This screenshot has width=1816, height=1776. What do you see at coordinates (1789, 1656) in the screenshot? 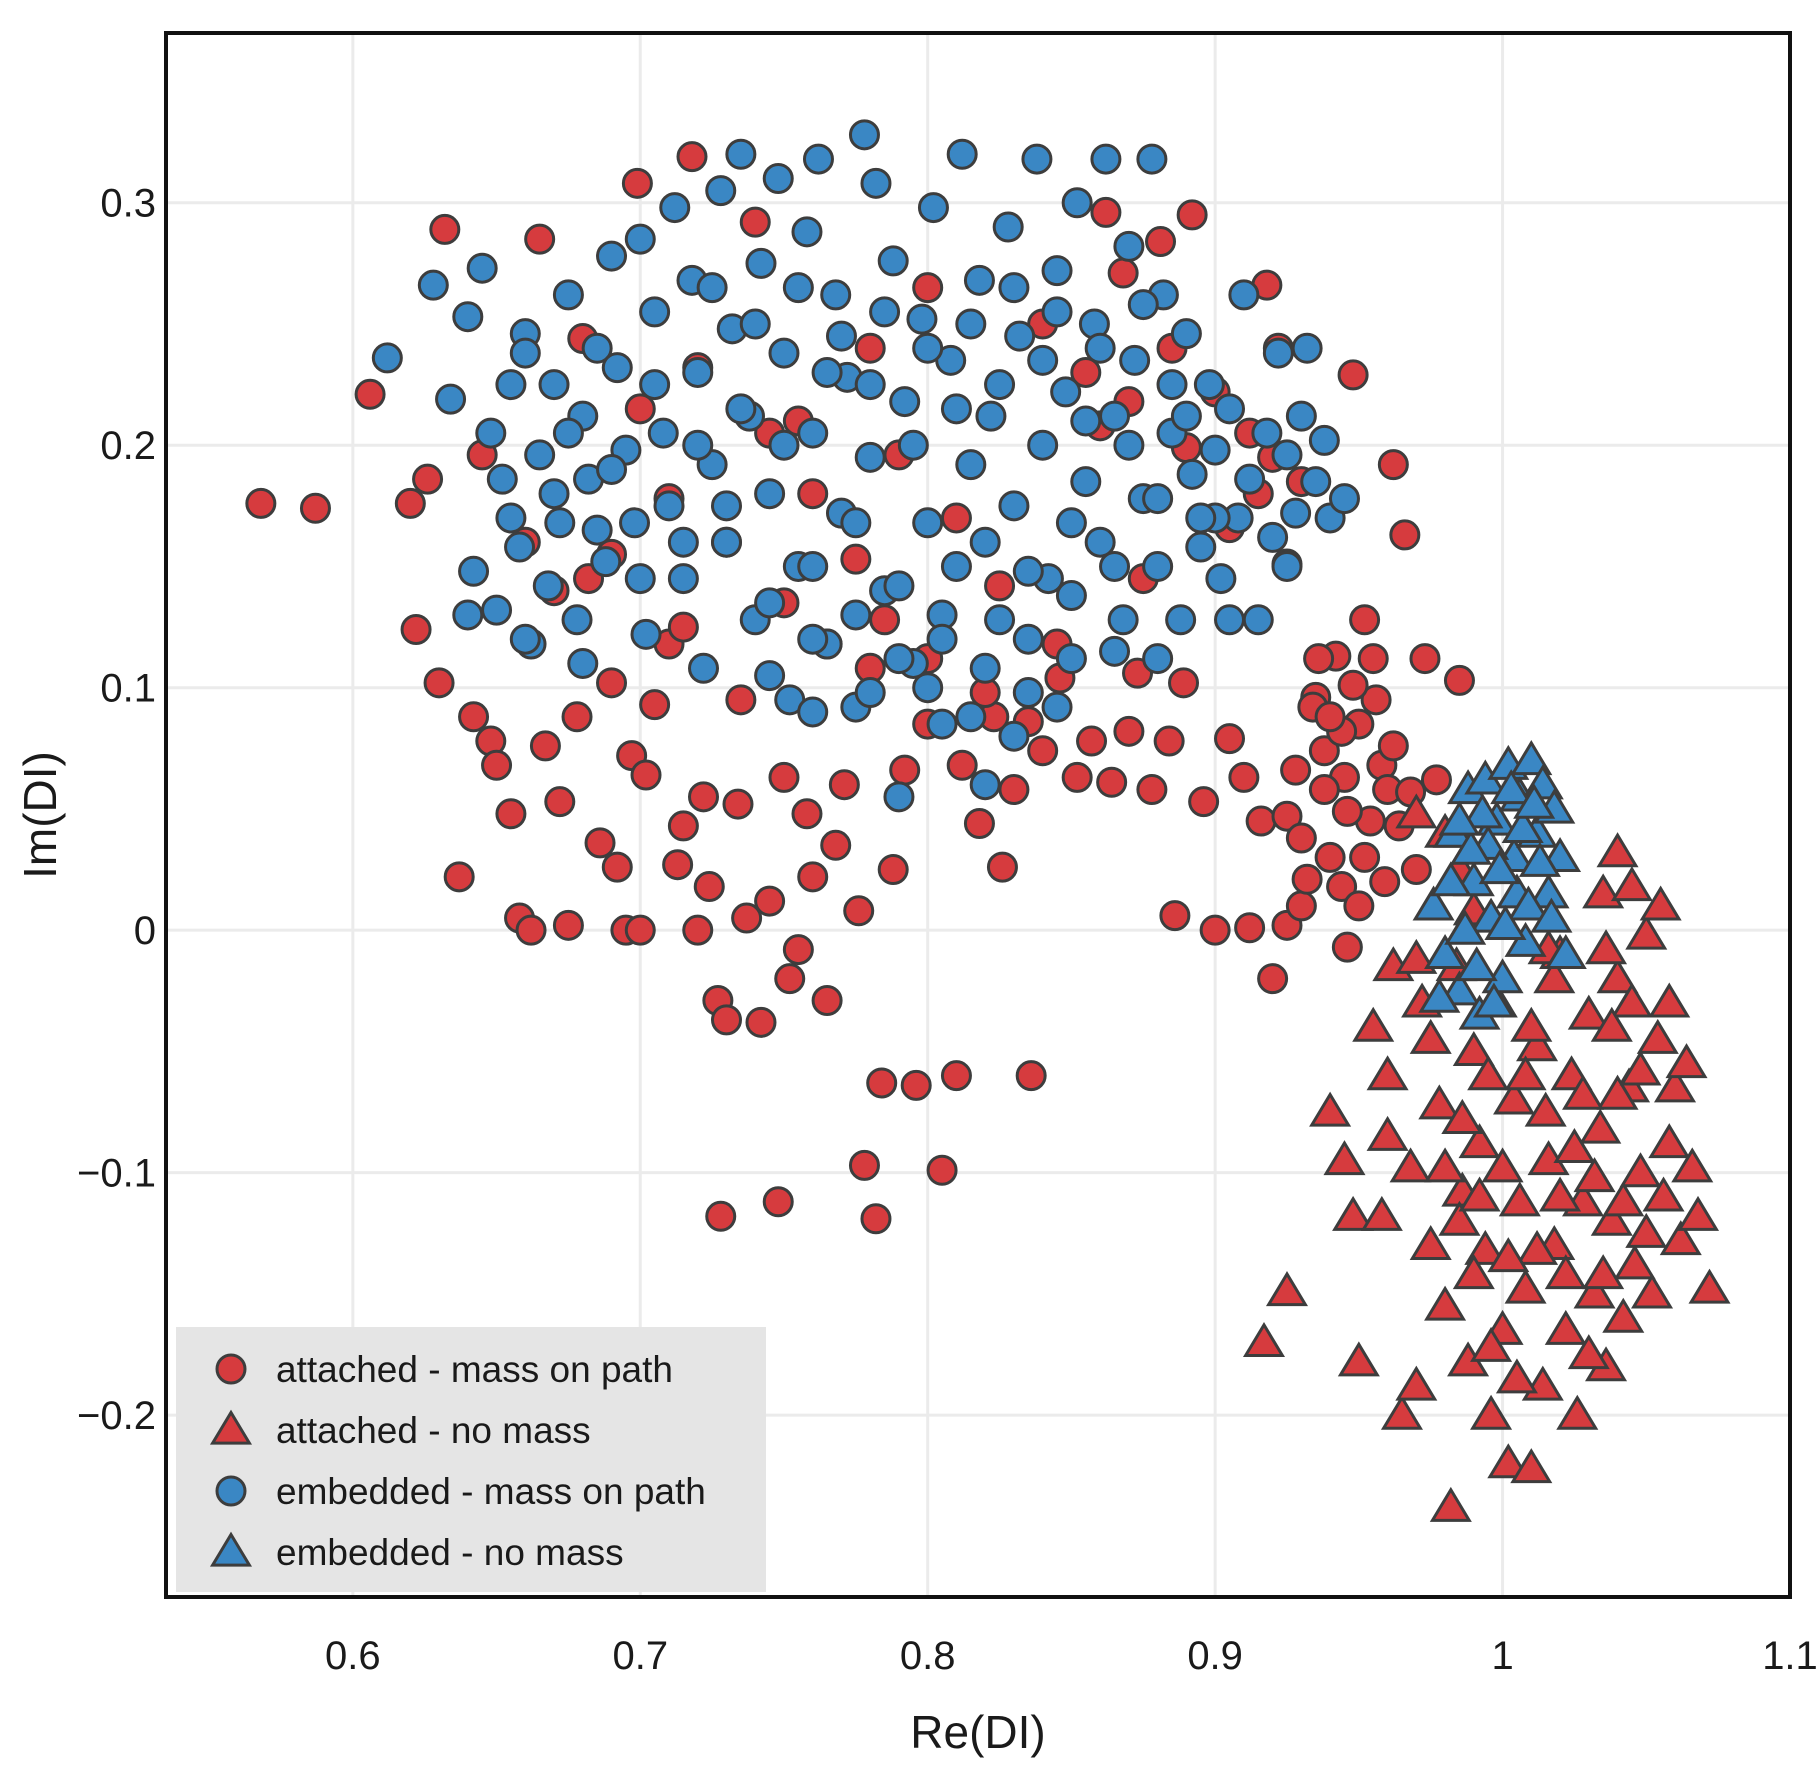
I see `x-tick-label: 1.1` at bounding box center [1789, 1656].